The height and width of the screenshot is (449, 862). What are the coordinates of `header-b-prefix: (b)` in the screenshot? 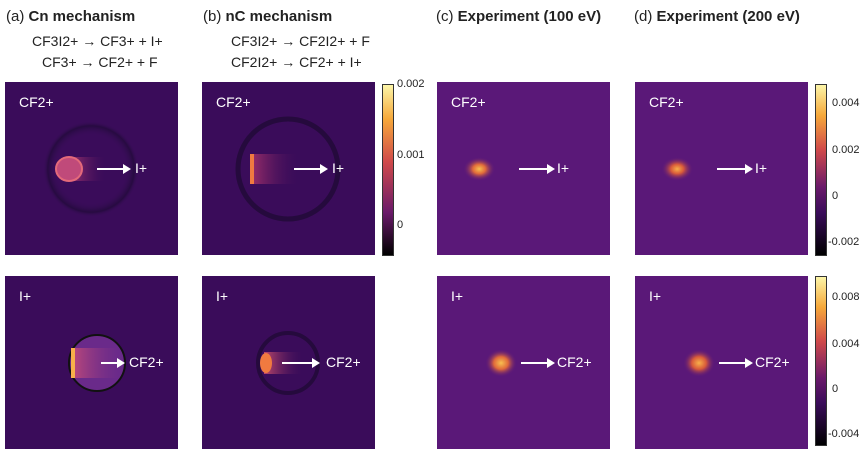 It's located at (212, 16).